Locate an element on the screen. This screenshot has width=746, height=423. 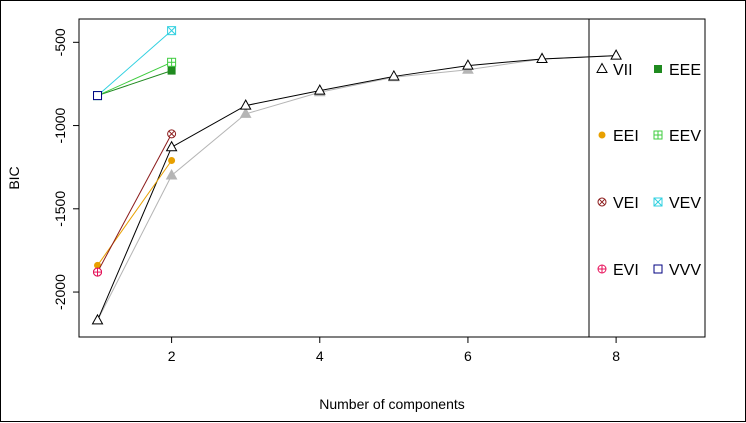
y-tick-label--1000: -1000 is located at coordinates (60, 125).